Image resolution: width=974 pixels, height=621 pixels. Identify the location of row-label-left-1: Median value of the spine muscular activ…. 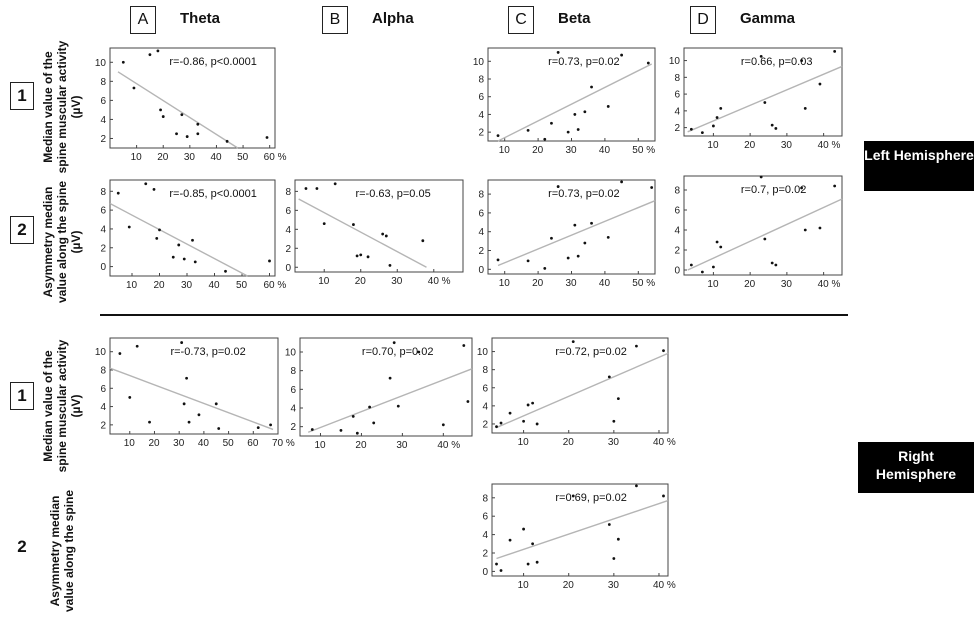
(62, 107).